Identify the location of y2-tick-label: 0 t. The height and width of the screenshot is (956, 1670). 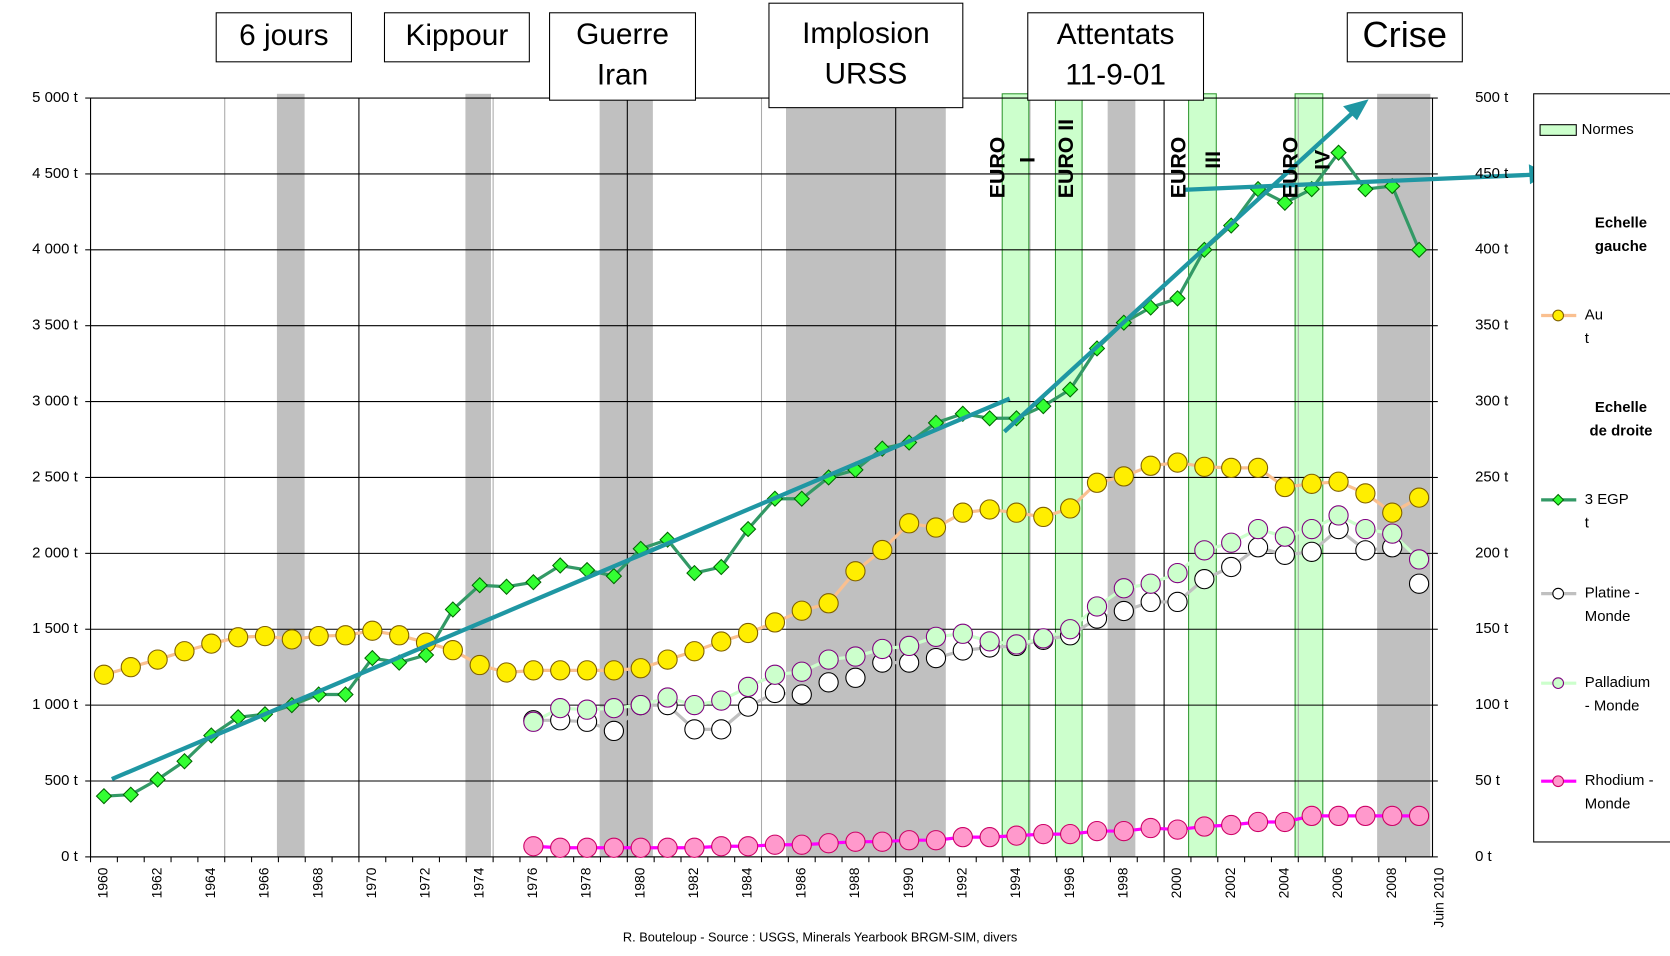
(1483, 857).